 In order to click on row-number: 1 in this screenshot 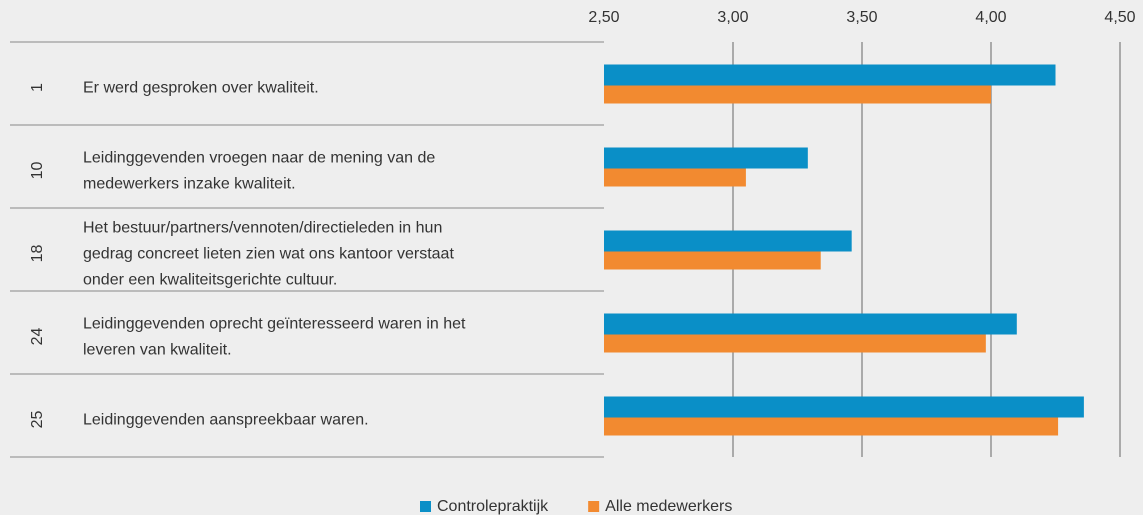, I will do `click(37, 87)`.